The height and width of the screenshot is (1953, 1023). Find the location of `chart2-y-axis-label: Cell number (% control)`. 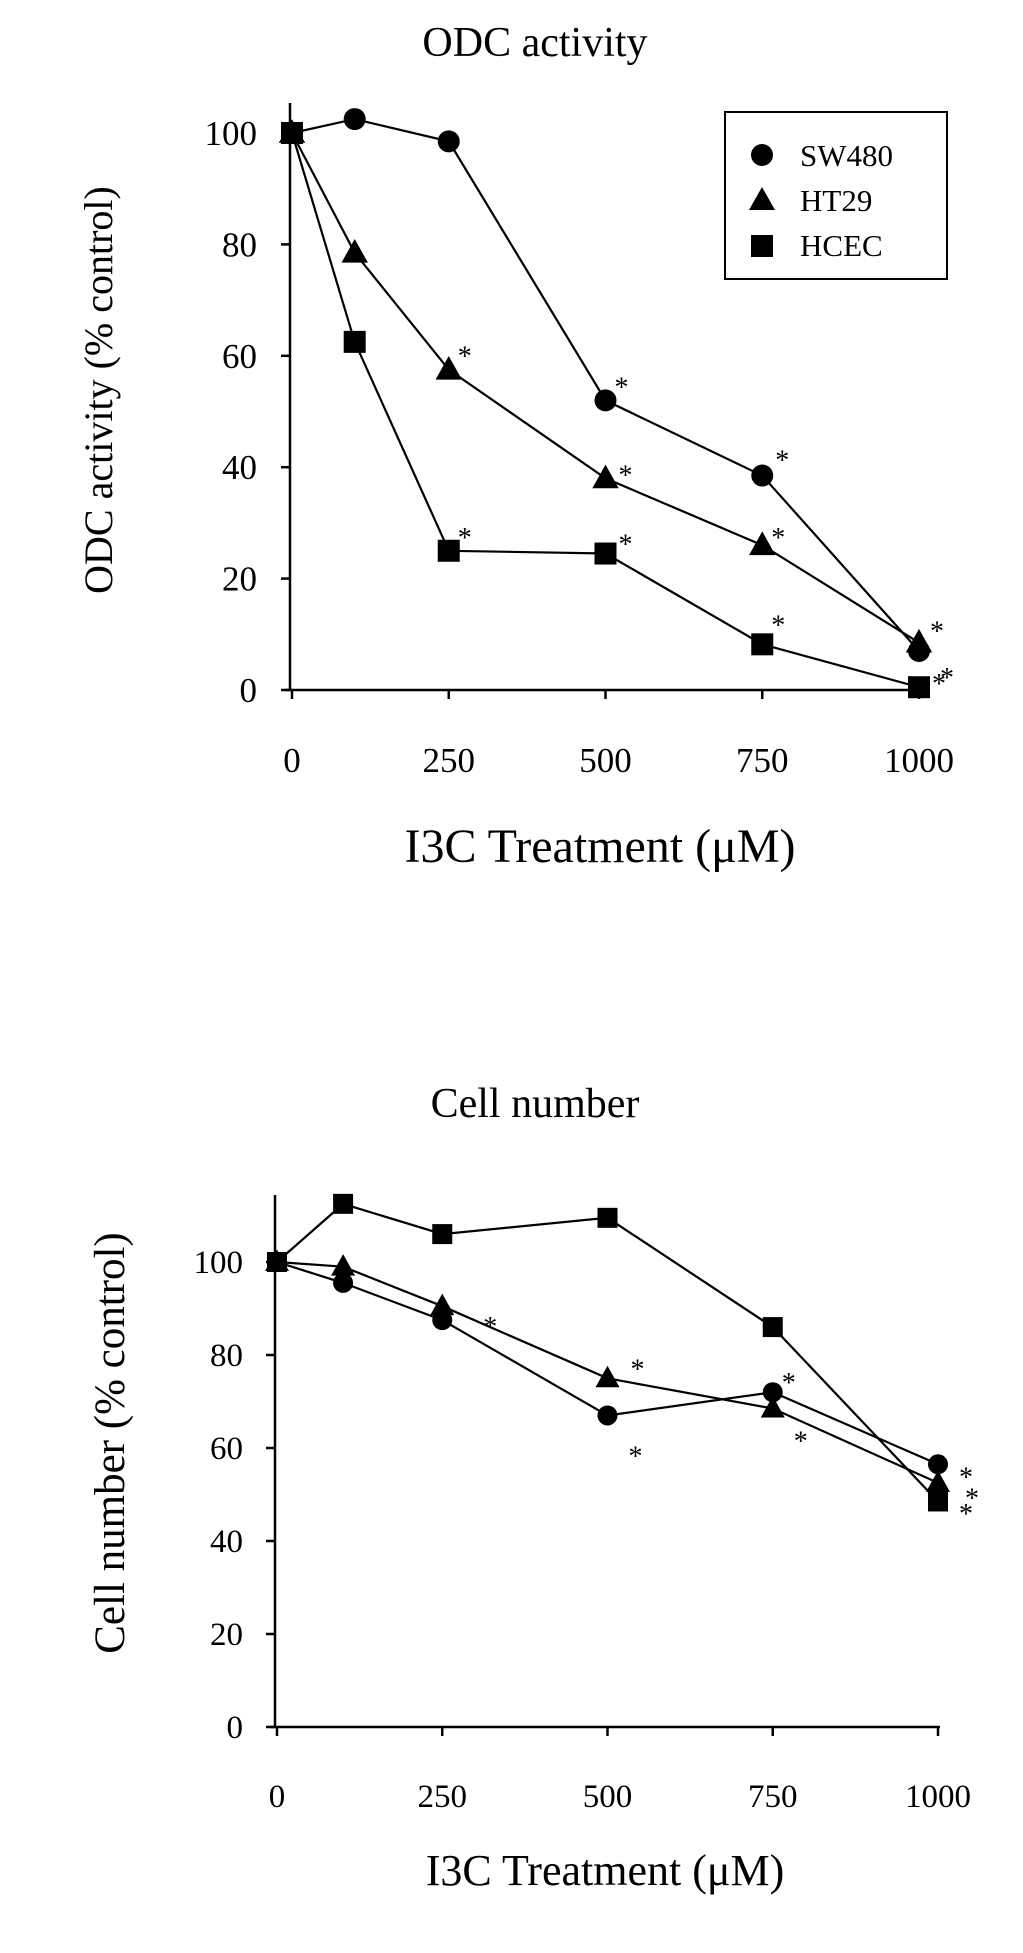

chart2-y-axis-label: Cell number (% control) is located at coordinates (110, 1443).